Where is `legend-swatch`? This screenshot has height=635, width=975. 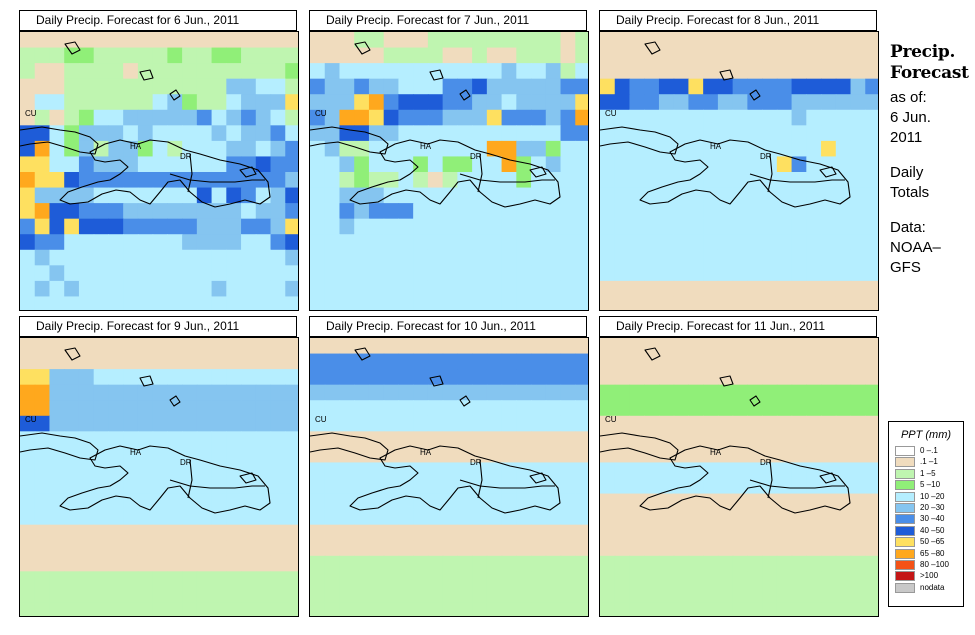 legend-swatch is located at coordinates (905, 564).